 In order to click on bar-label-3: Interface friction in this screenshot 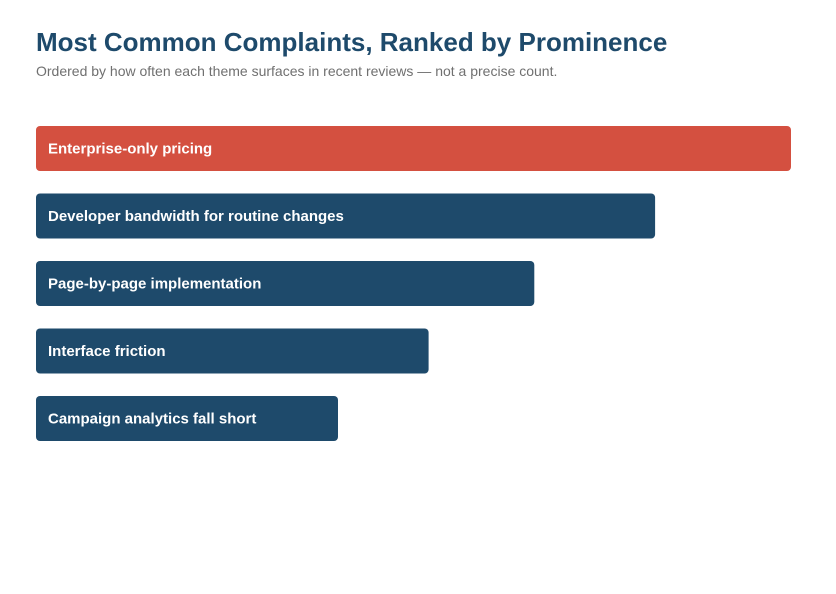, I will do `click(107, 351)`.